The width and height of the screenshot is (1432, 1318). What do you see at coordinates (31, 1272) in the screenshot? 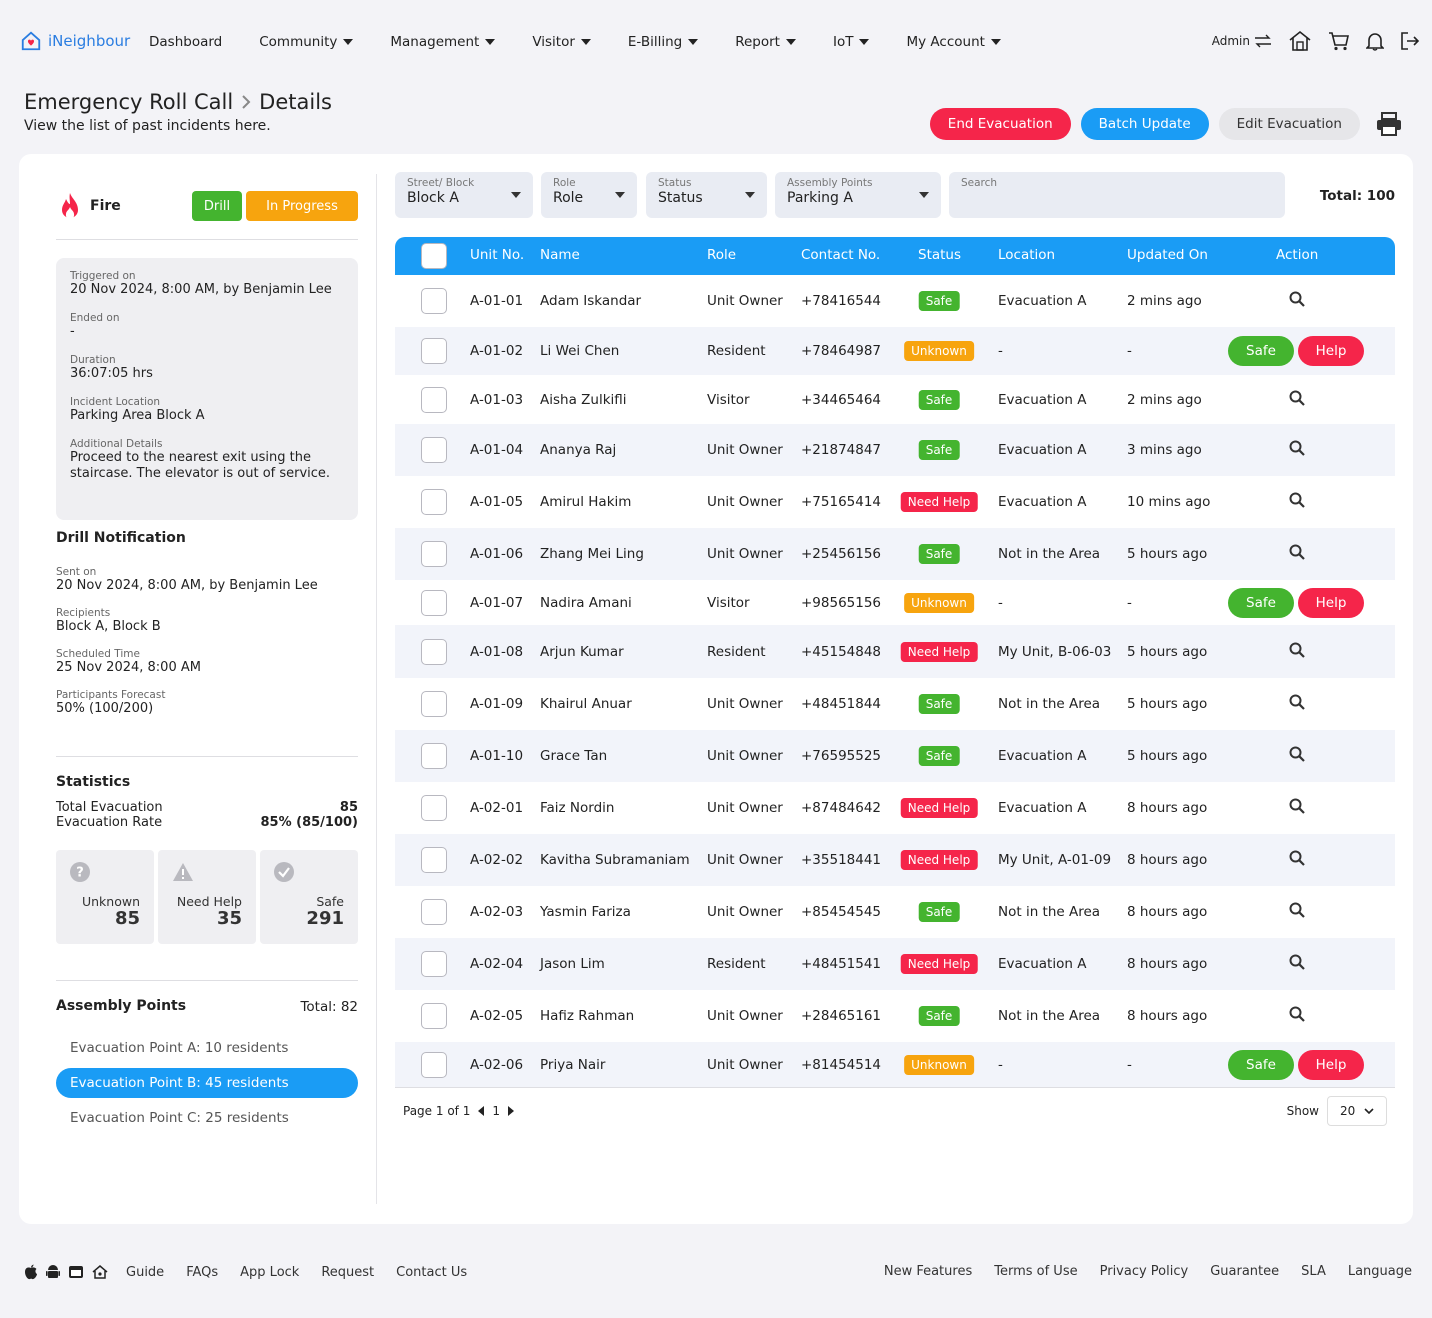
I see `apple-icon` at bounding box center [31, 1272].